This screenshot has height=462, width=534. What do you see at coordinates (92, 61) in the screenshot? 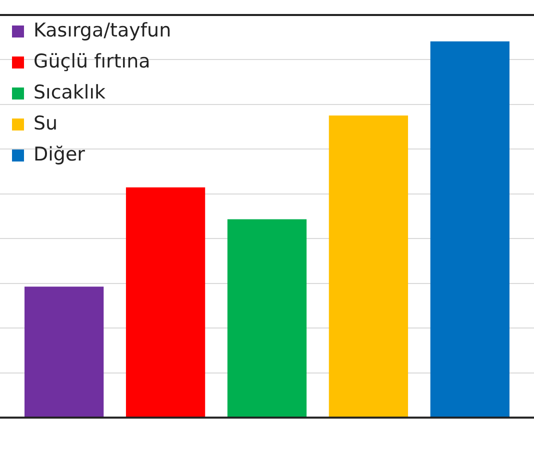
I see `legend-label: Güçlü fırtına` at bounding box center [92, 61].